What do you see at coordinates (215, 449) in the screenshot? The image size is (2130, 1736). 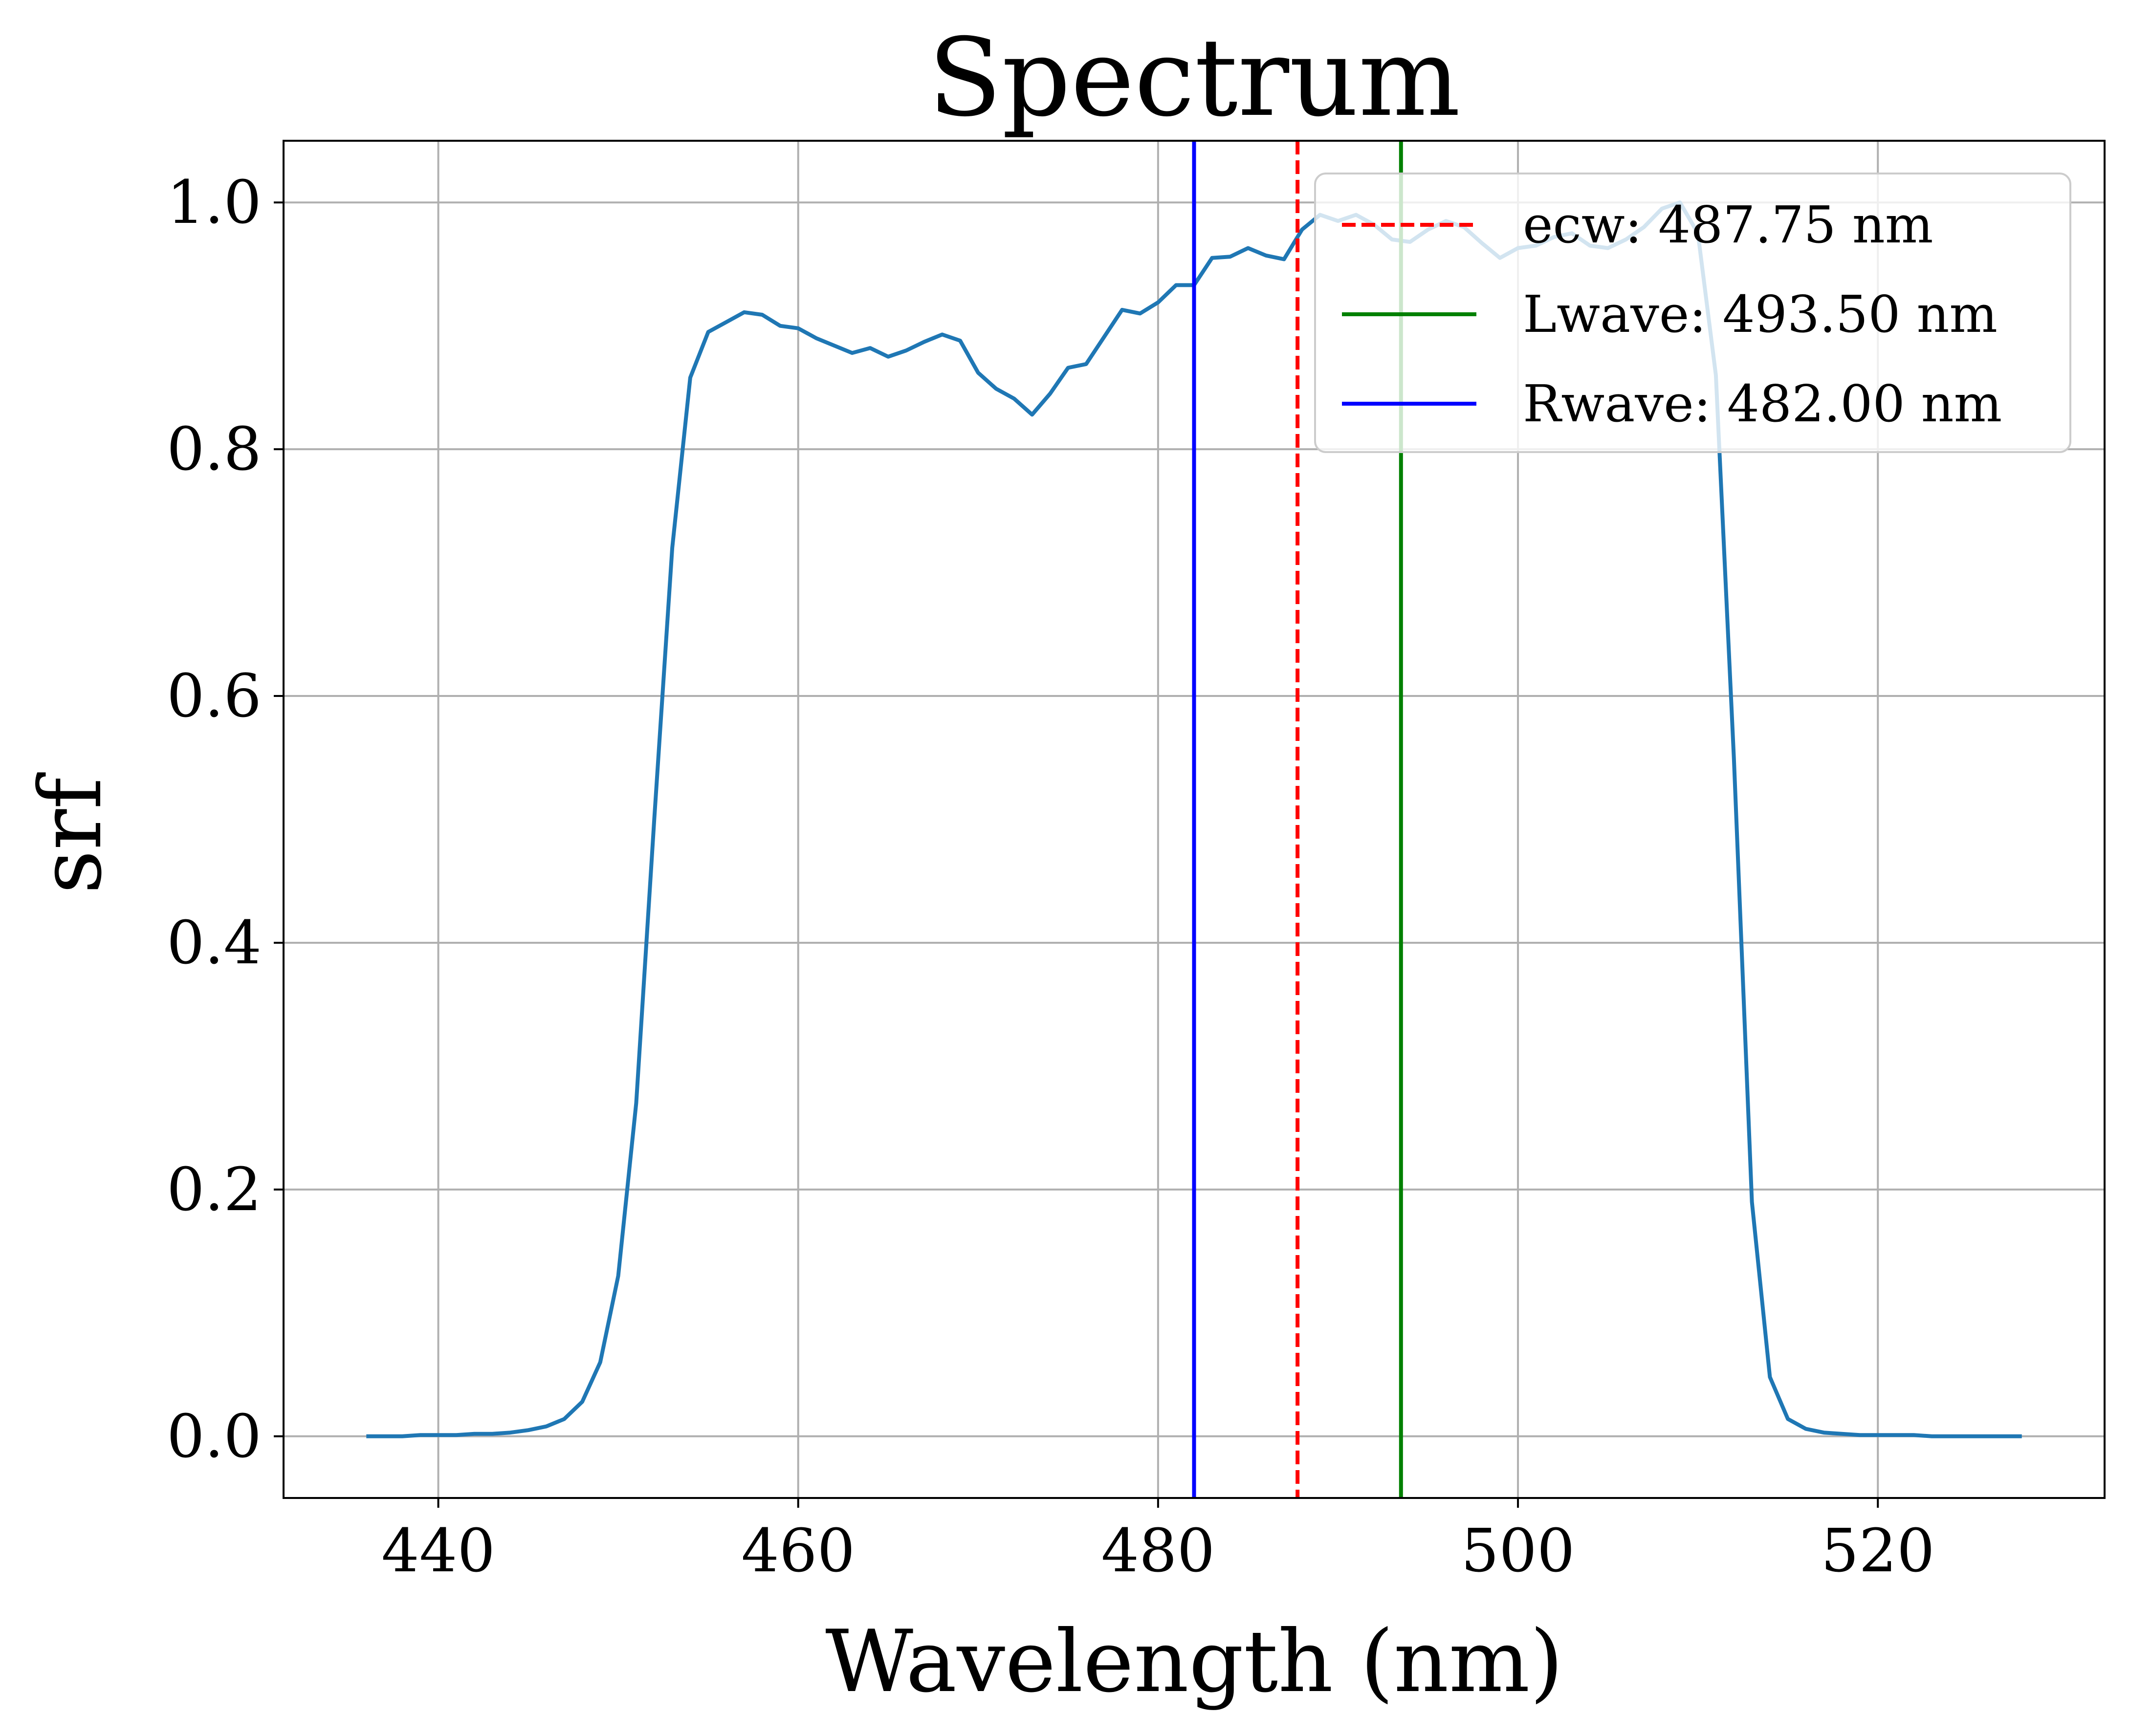 I see `y-tick-label: 0.8` at bounding box center [215, 449].